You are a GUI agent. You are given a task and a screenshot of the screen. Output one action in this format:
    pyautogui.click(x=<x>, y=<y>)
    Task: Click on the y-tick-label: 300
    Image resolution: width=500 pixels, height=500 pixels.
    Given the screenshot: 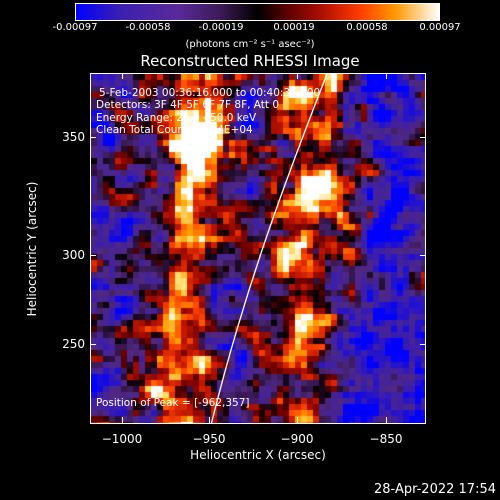 What is the action you would take?
    pyautogui.click(x=73, y=255)
    